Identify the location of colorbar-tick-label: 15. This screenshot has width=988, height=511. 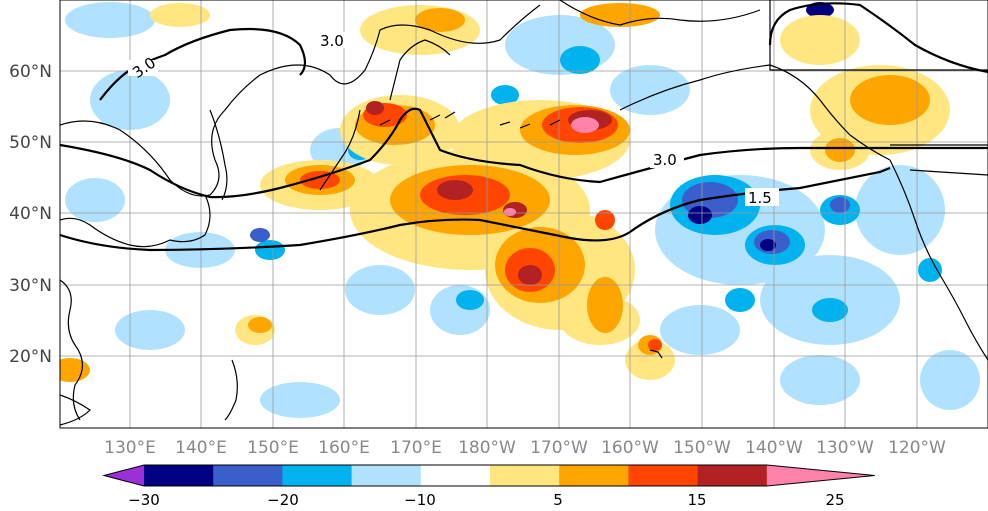
(696, 500).